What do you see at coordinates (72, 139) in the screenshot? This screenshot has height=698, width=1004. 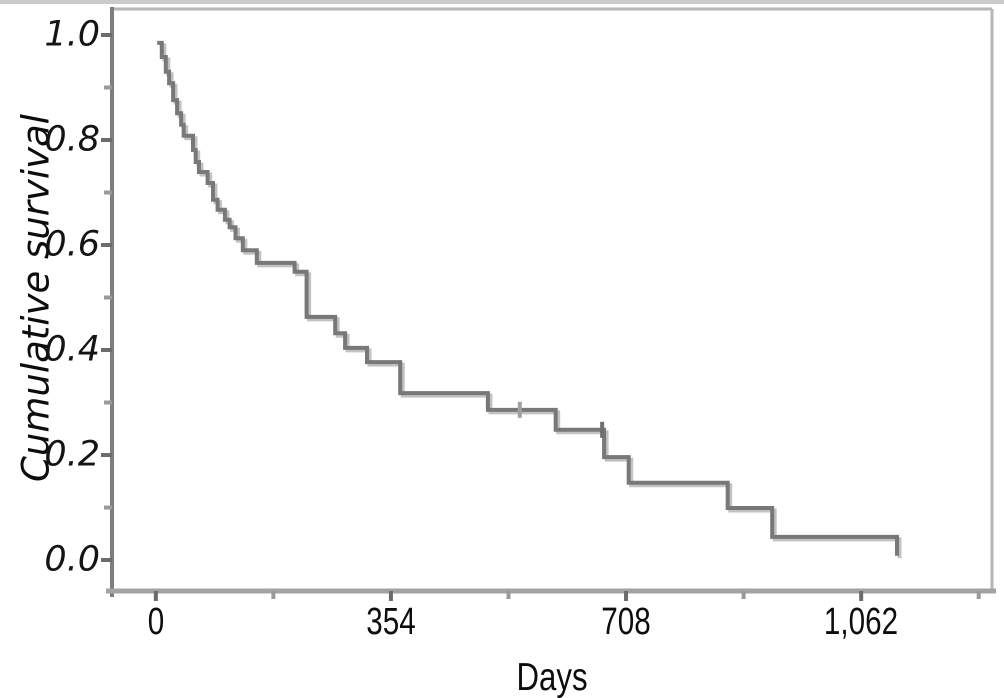 I see `y-tick-label: 0.8` at bounding box center [72, 139].